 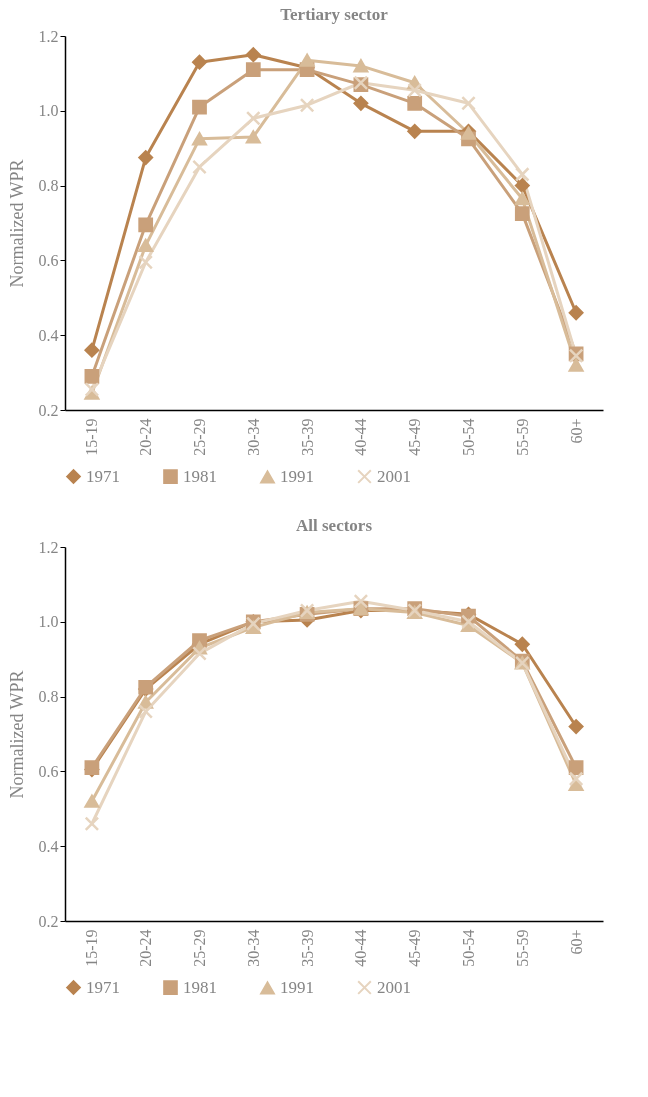 What do you see at coordinates (334, 14) in the screenshot?
I see `chart-title: Tertiary sector` at bounding box center [334, 14].